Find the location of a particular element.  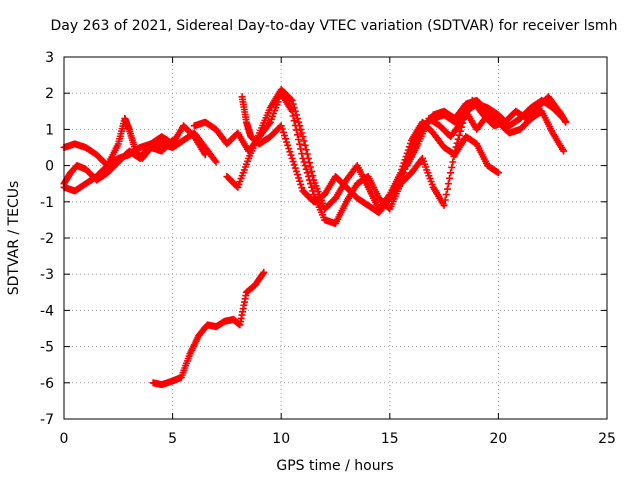

x-tick-label: 20 is located at coordinates (498, 439).